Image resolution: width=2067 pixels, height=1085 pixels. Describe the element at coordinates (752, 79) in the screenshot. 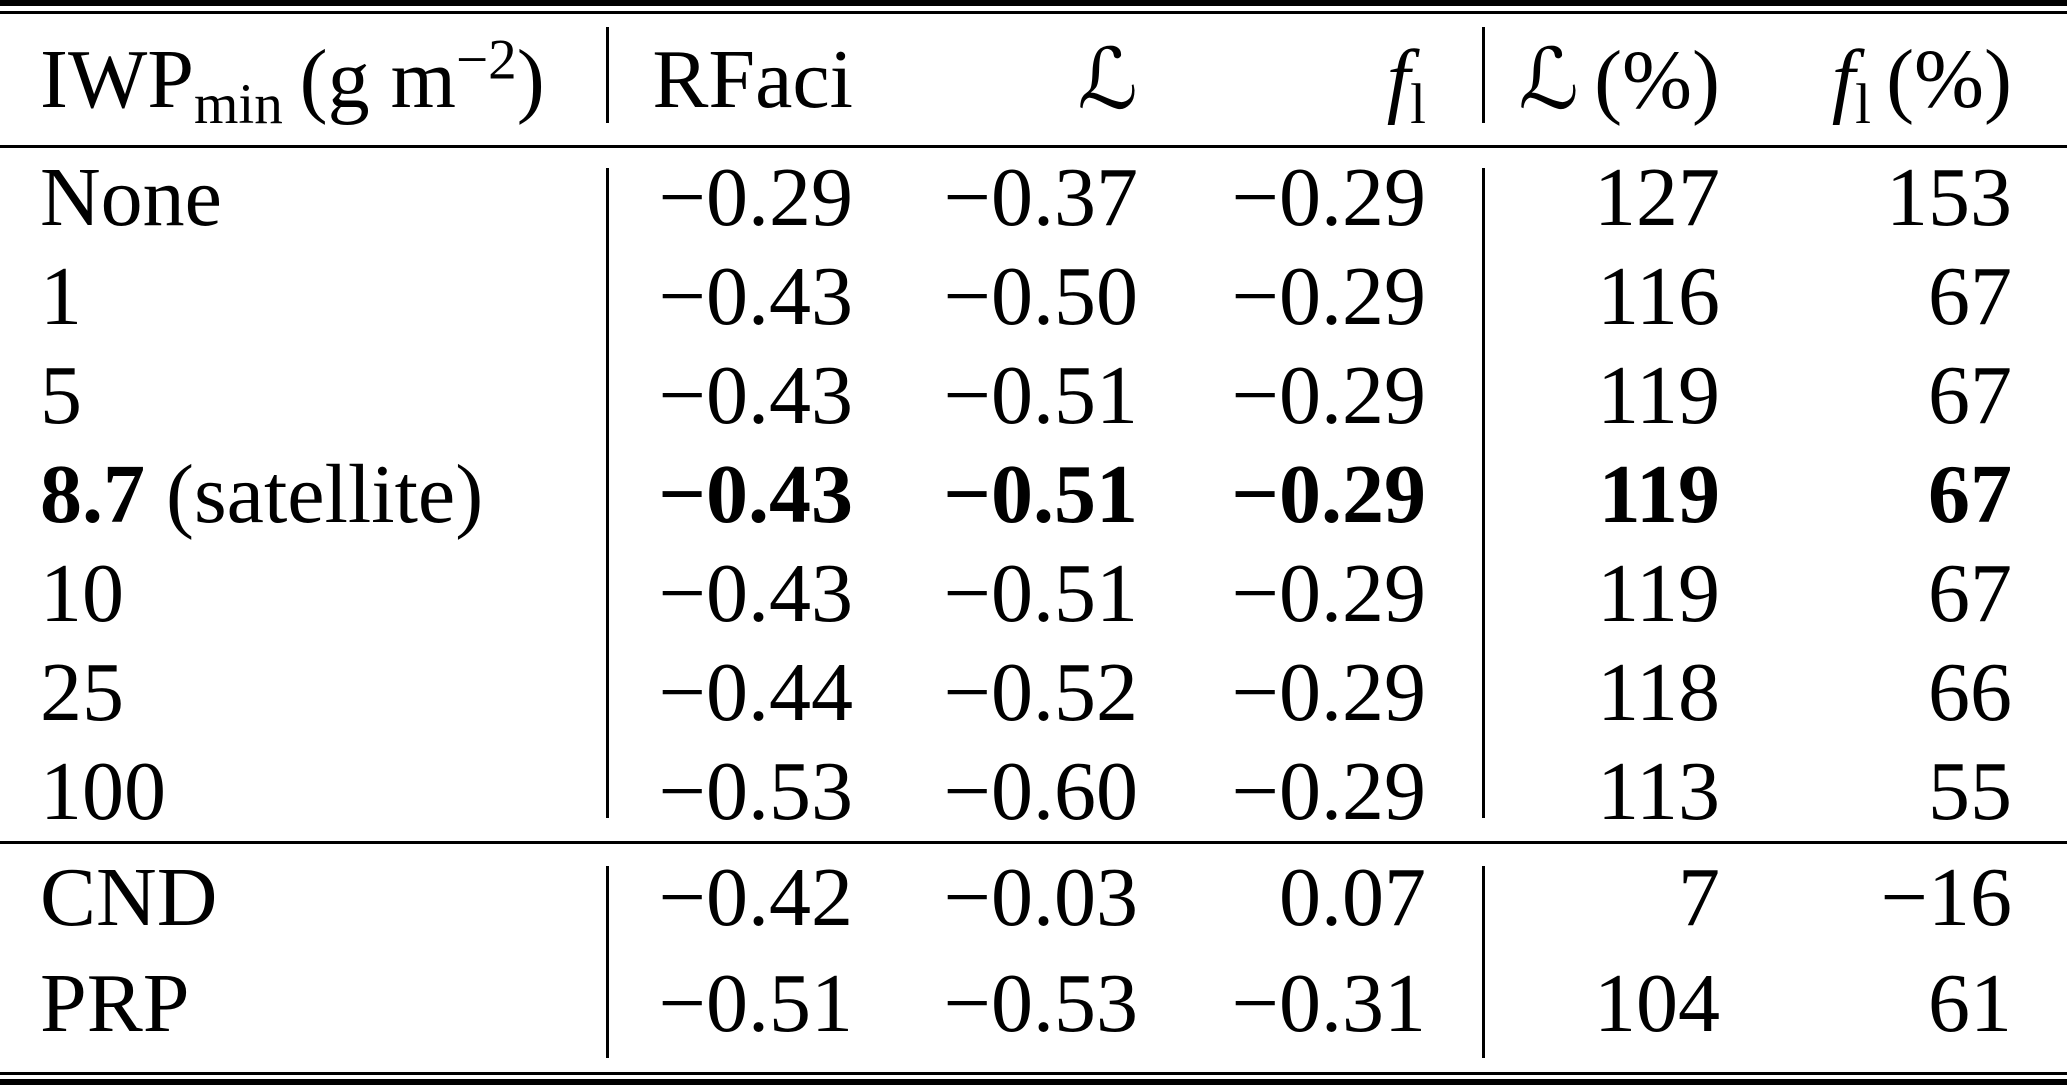

I see `header-rfaci: RFaci` at that location.